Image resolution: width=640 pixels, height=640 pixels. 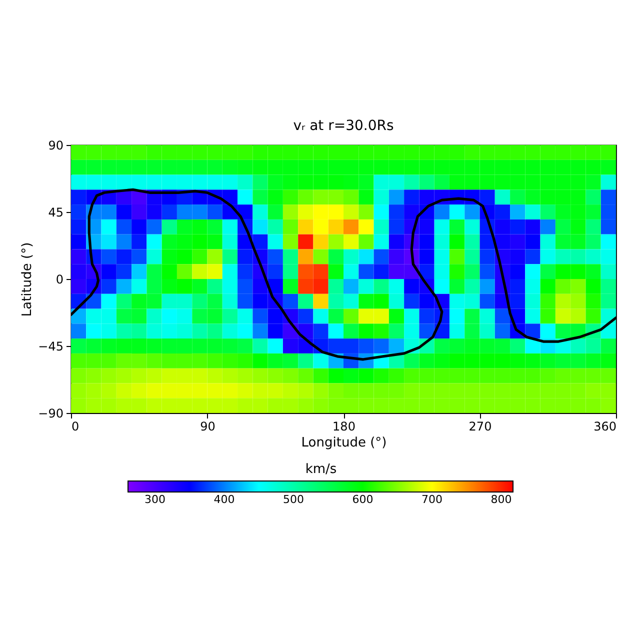 What do you see at coordinates (28, 279) in the screenshot?
I see `y-axis-title: Latitude (°)` at bounding box center [28, 279].